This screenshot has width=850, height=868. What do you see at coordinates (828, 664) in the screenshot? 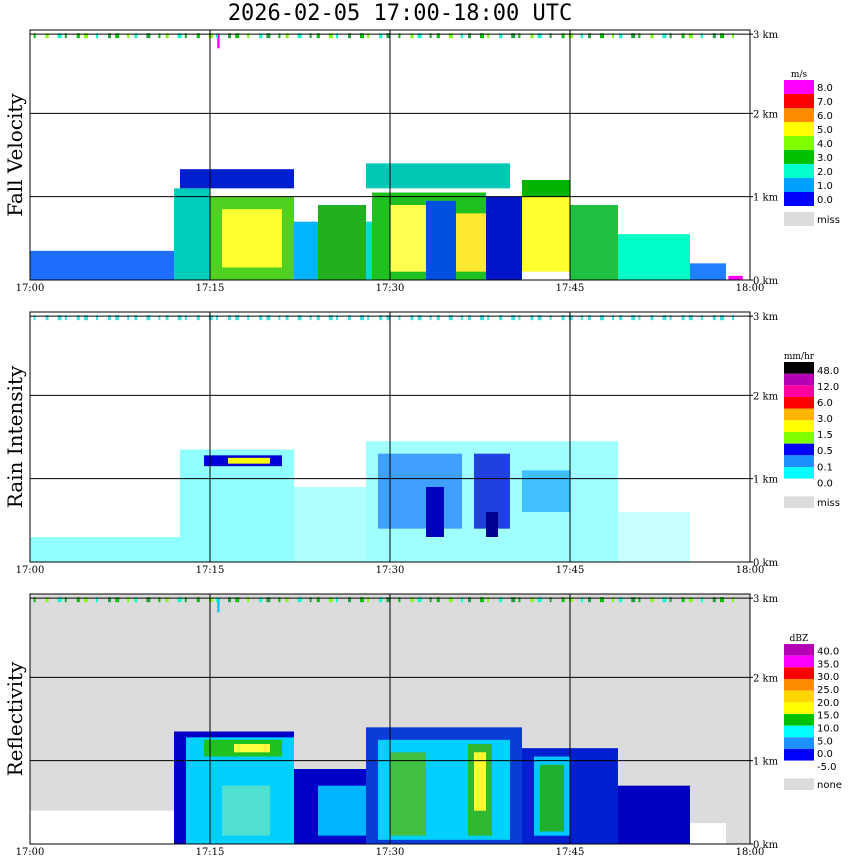
I see `colorbar-label: 35.0` at bounding box center [828, 664].